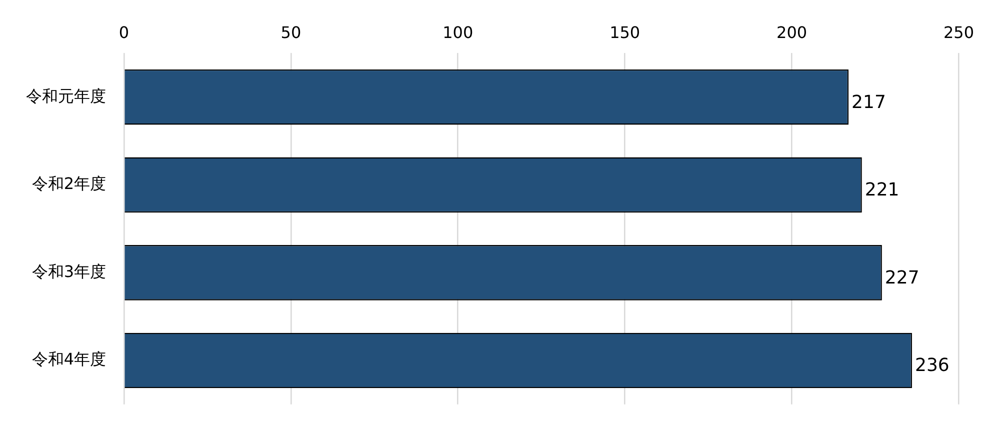 This screenshot has height=440, width=992. Describe the element at coordinates (124, 32) in the screenshot. I see `x-tick-label: 0` at that location.